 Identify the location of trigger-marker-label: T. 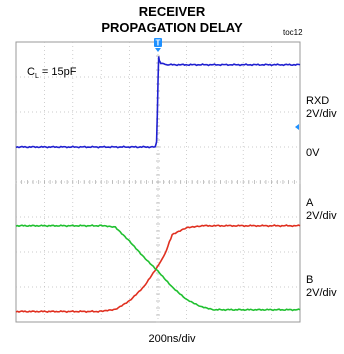
(158, 43).